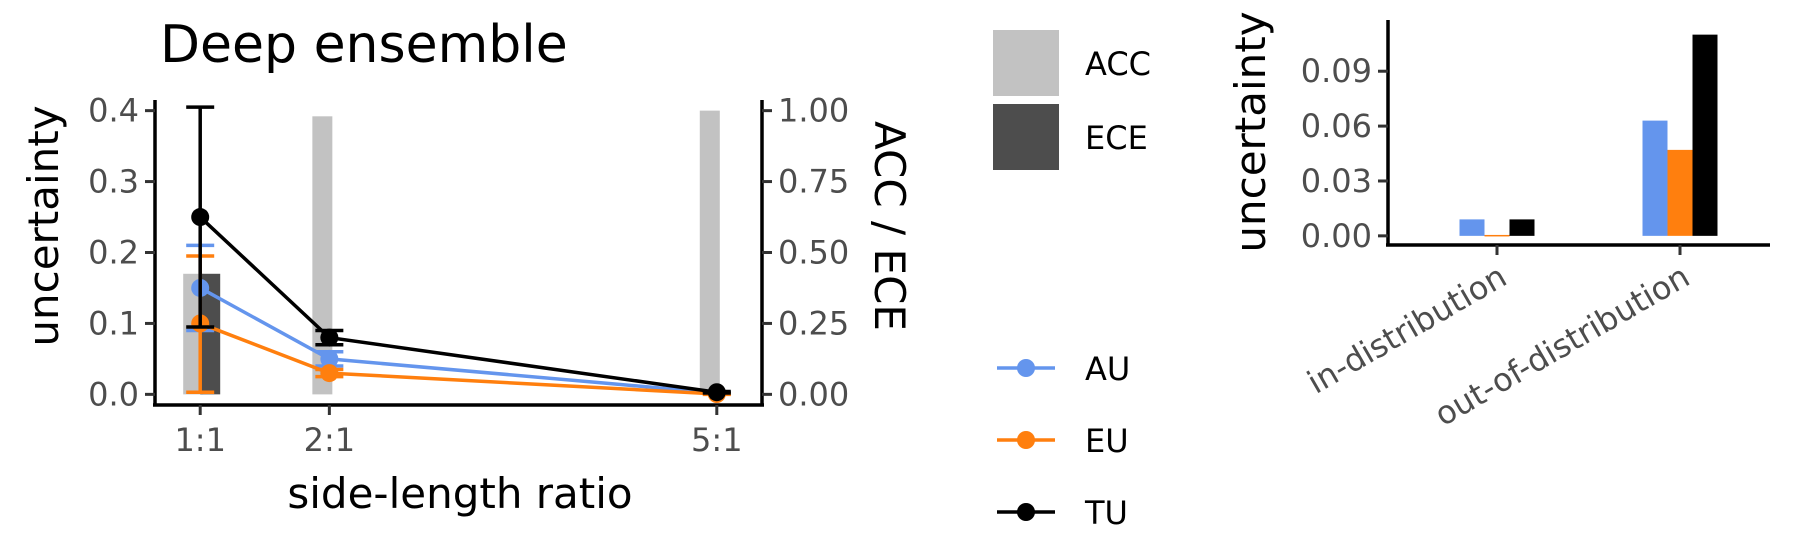  What do you see at coordinates (813, 394) in the screenshot?
I see `right-y-tick-label: 0.00` at bounding box center [813, 394].